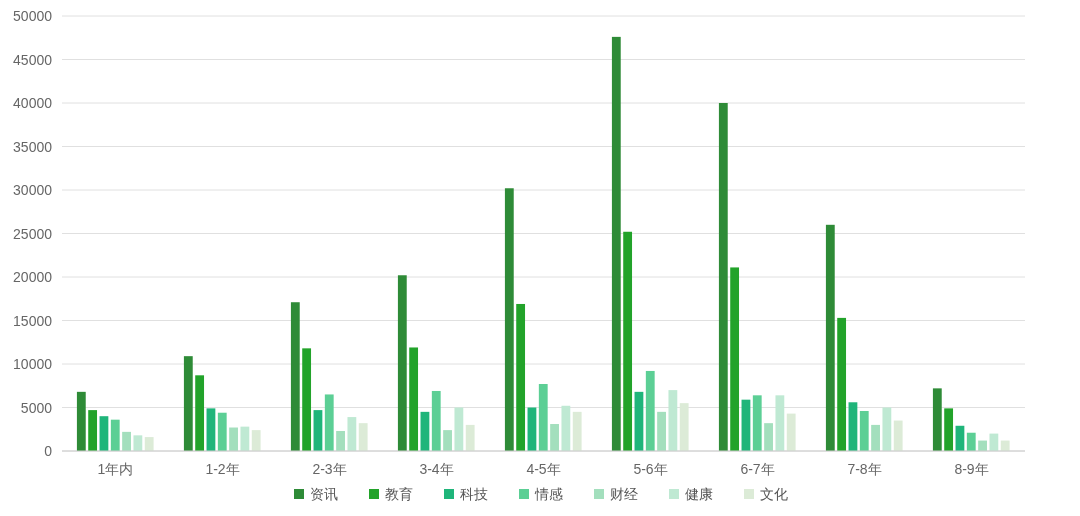 The image size is (1080, 516). I want to click on x-tick-label: 2-3年, so click(329, 469).